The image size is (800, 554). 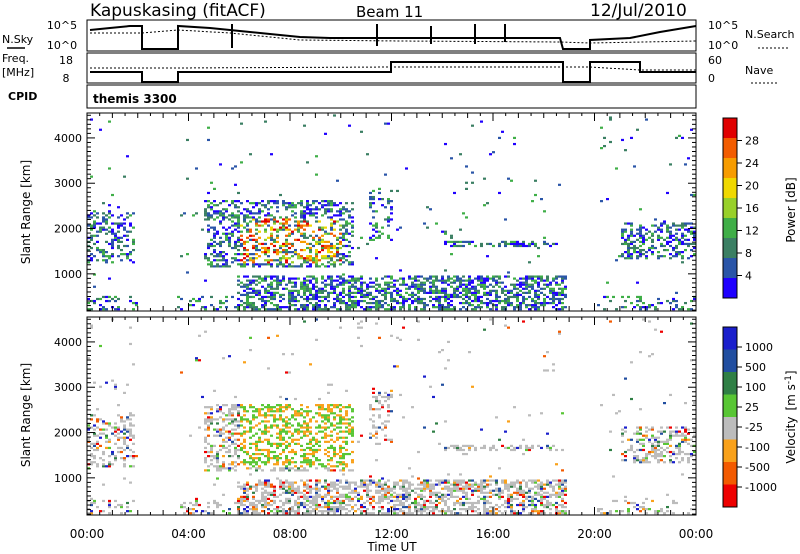 What do you see at coordinates (752, 163) in the screenshot?
I see `colorbar-tick-label: 24` at bounding box center [752, 163].